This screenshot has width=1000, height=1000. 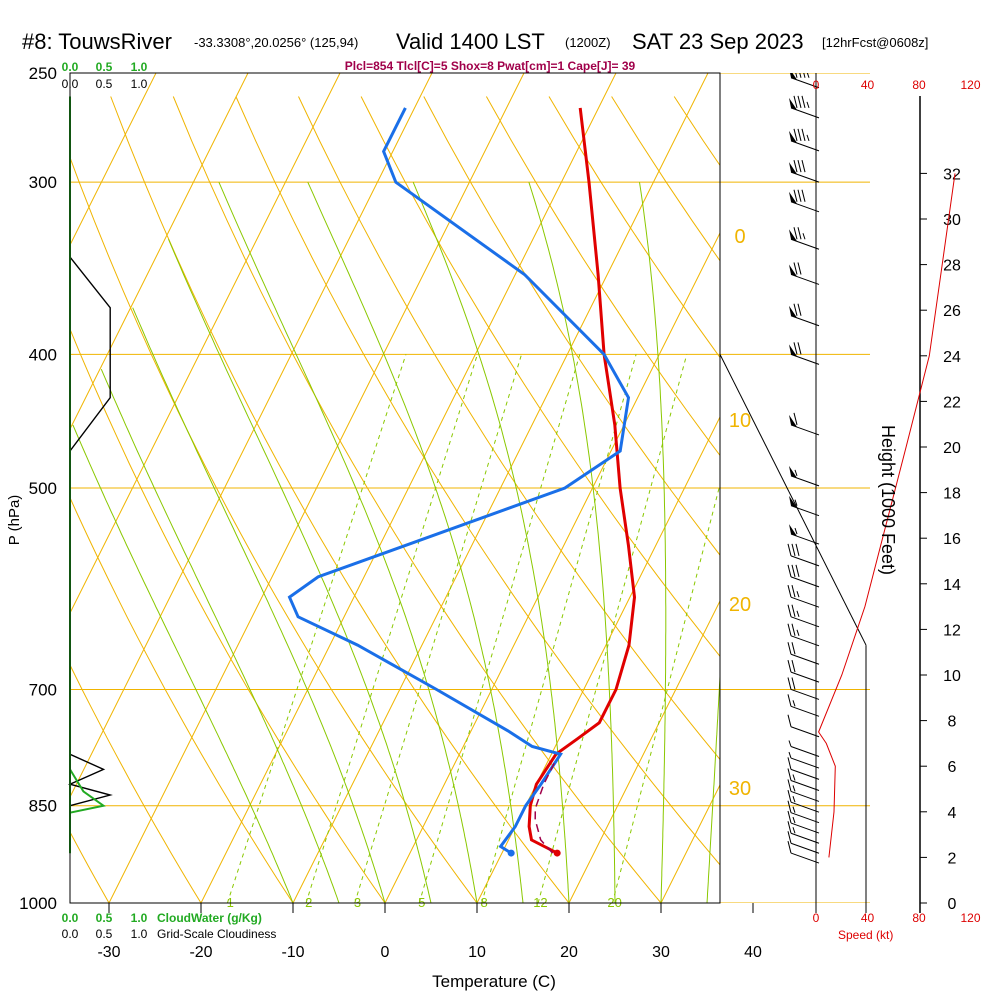 I want to click on cloudiness-scale-bottom: 1.0, so click(x=139, y=934).